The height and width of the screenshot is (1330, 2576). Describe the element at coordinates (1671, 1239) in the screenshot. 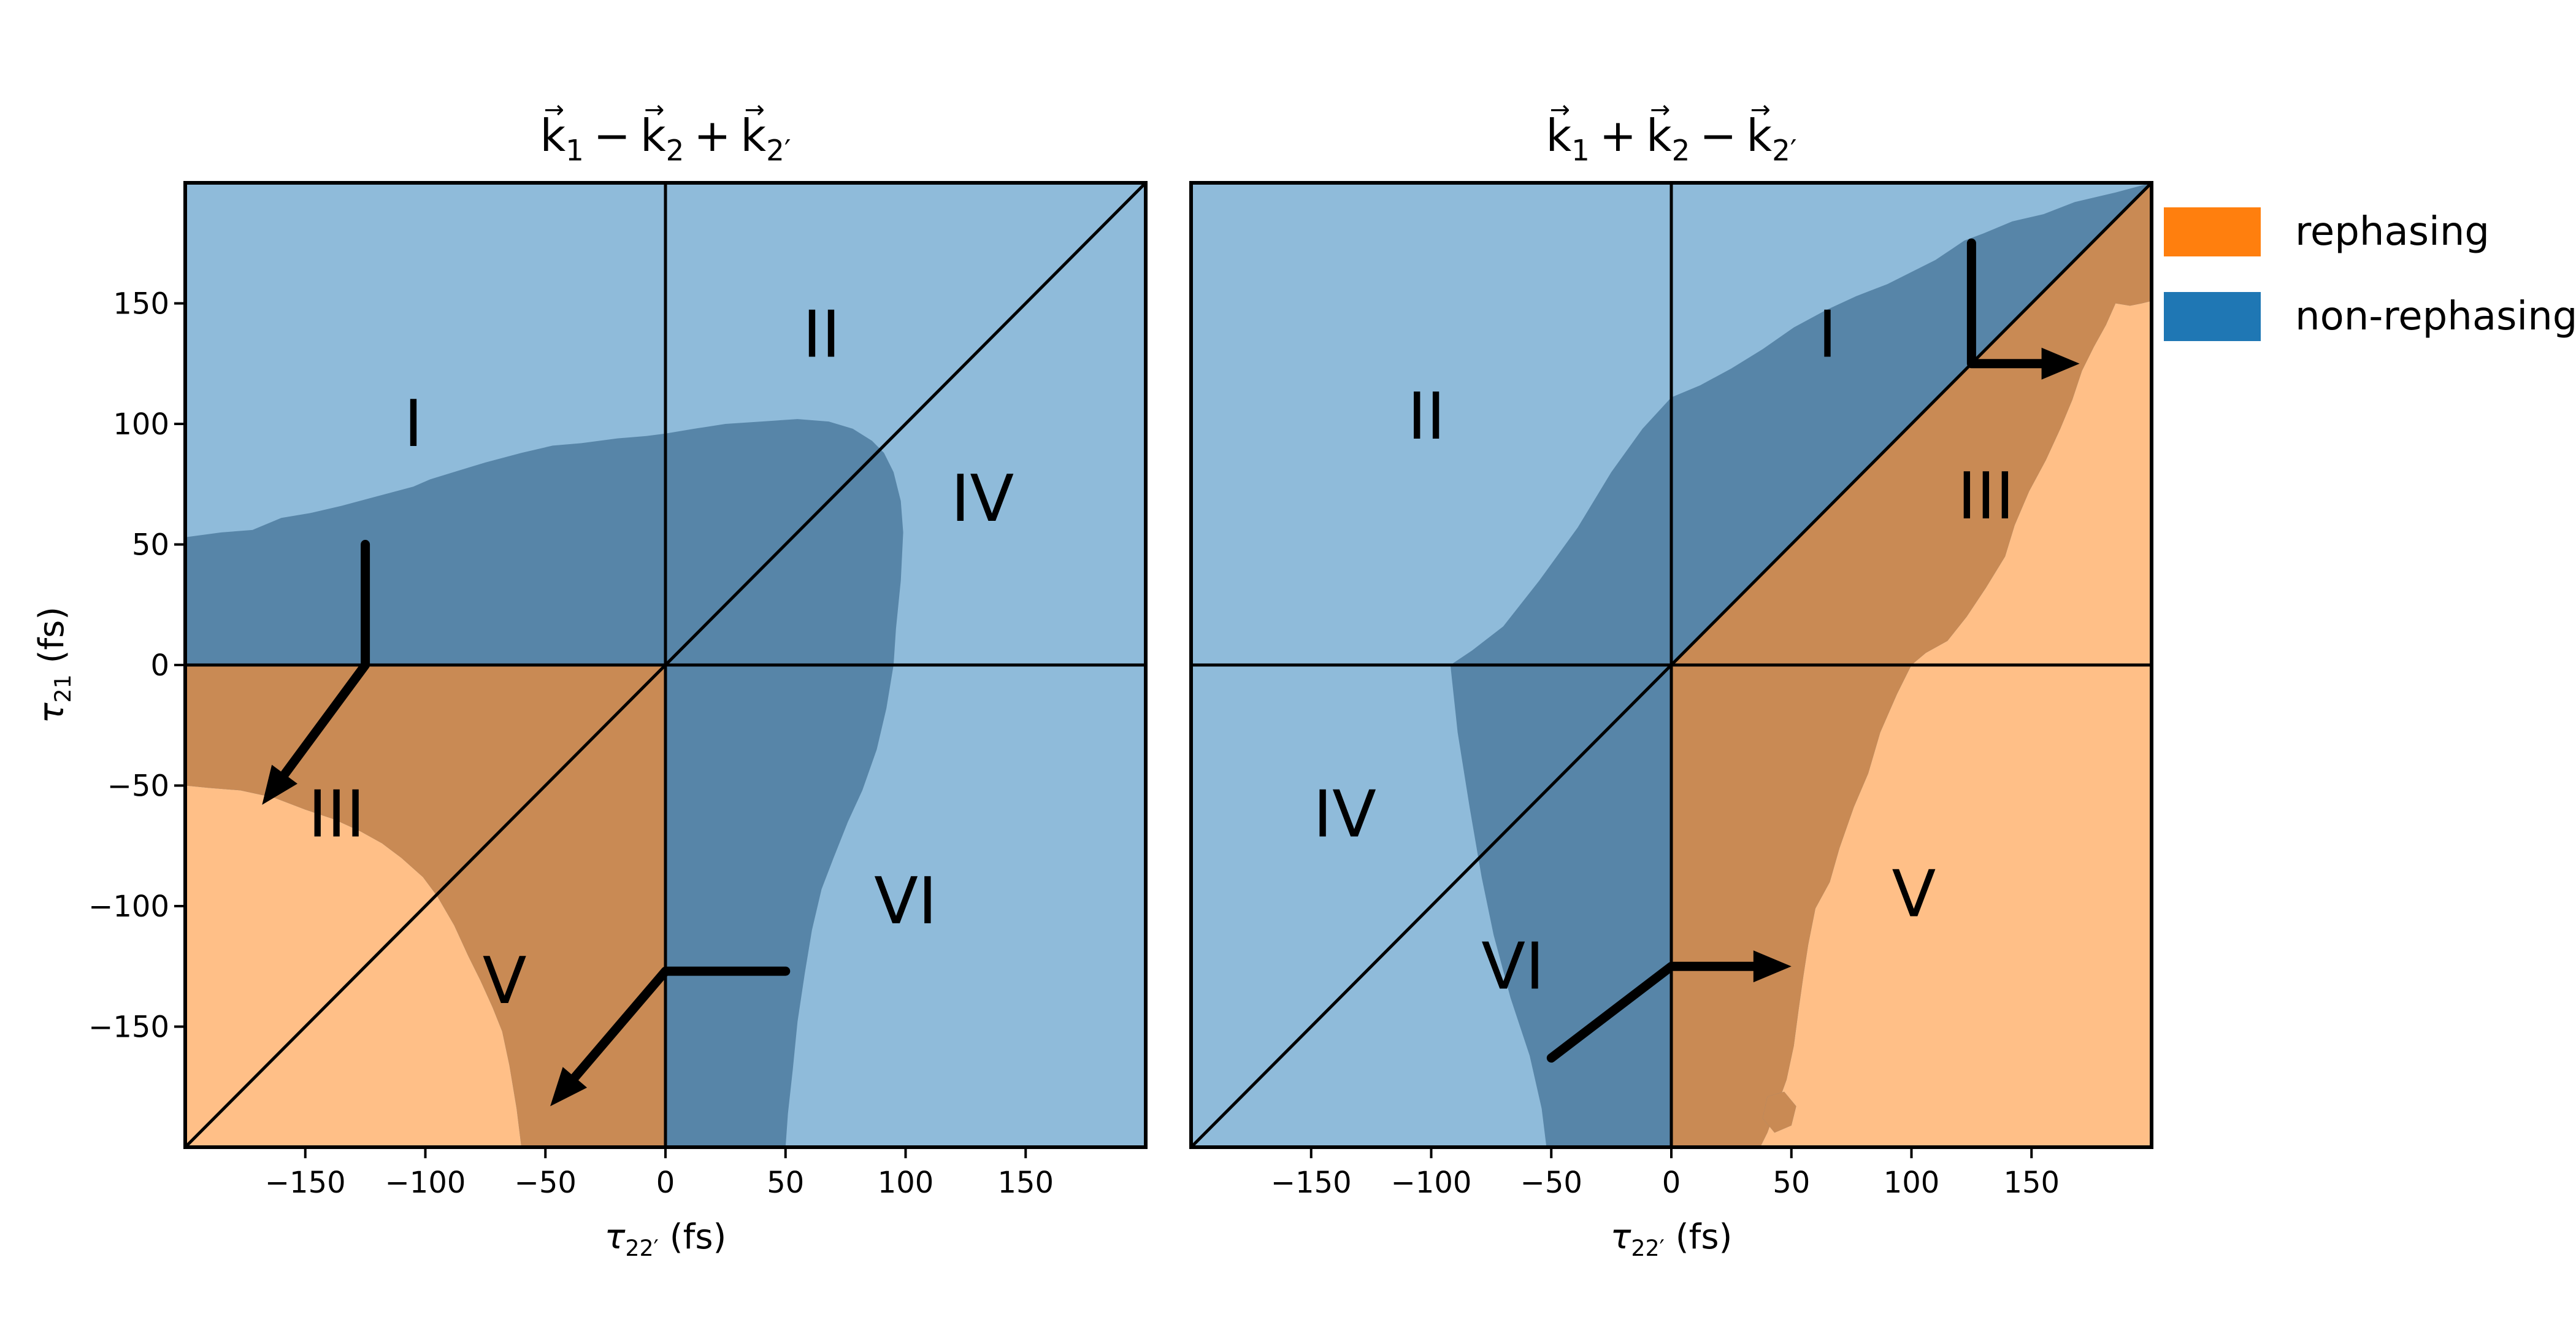

I see `x-axis-label-right: τ22′ (fs)` at that location.